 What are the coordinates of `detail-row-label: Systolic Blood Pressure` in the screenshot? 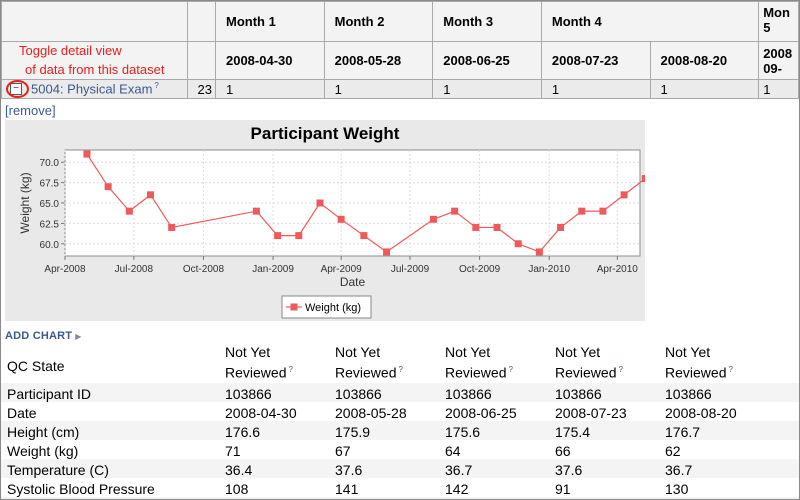 It's located at (113, 487).